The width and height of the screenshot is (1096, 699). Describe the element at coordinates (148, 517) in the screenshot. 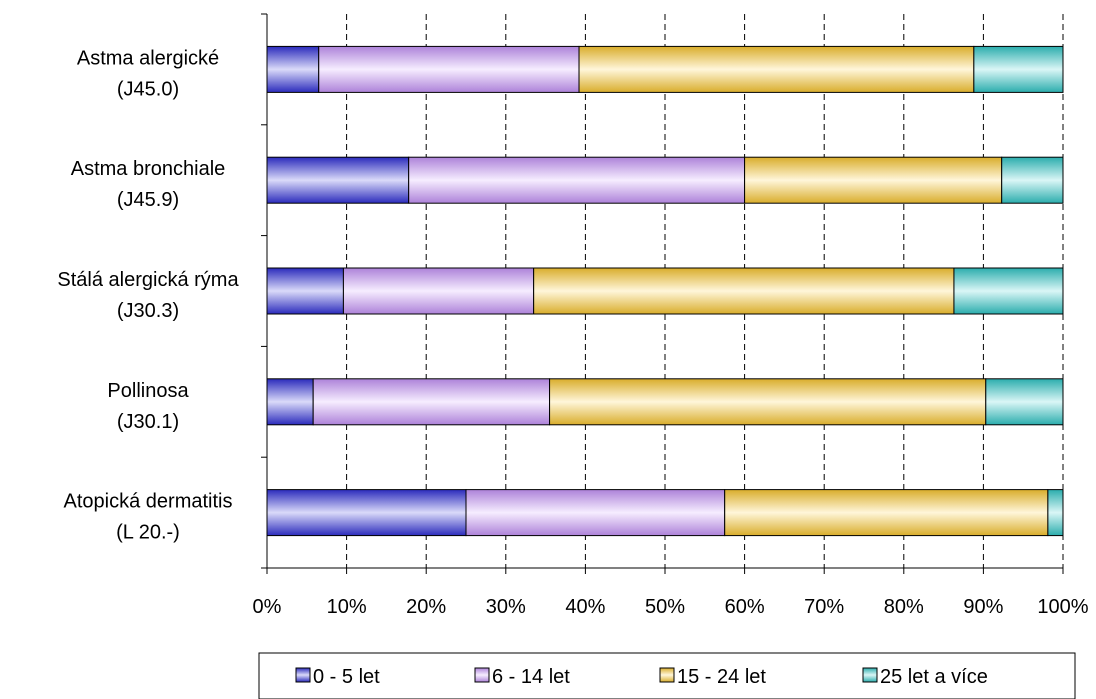

I see `category-label: Atopická dermatitis (L 20.-)` at that location.